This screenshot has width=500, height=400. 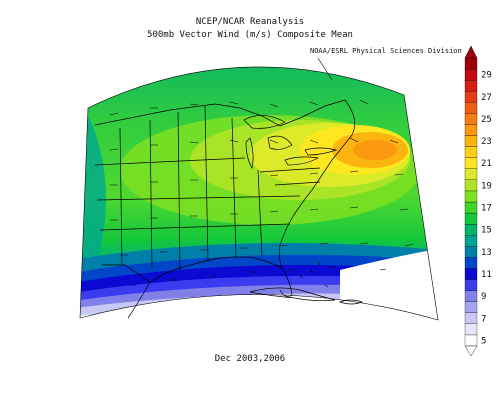 I want to click on colorbar-tick-label: 23, so click(x=486, y=142).